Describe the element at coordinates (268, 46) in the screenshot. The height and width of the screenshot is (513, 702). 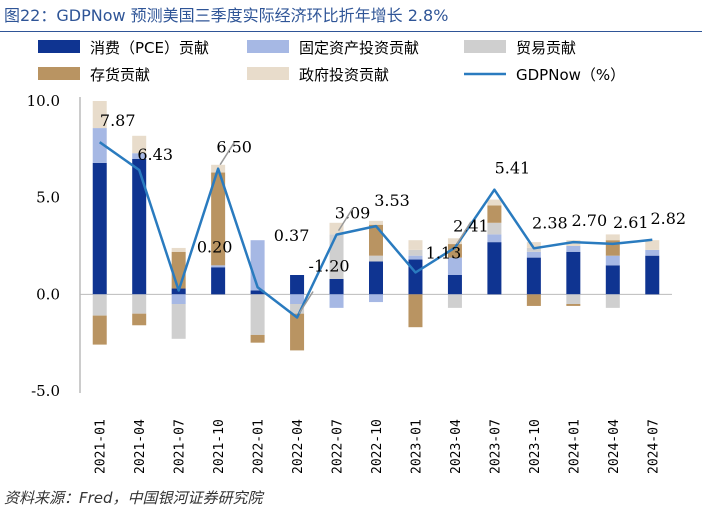
I see `legend-swatch-investment` at that location.